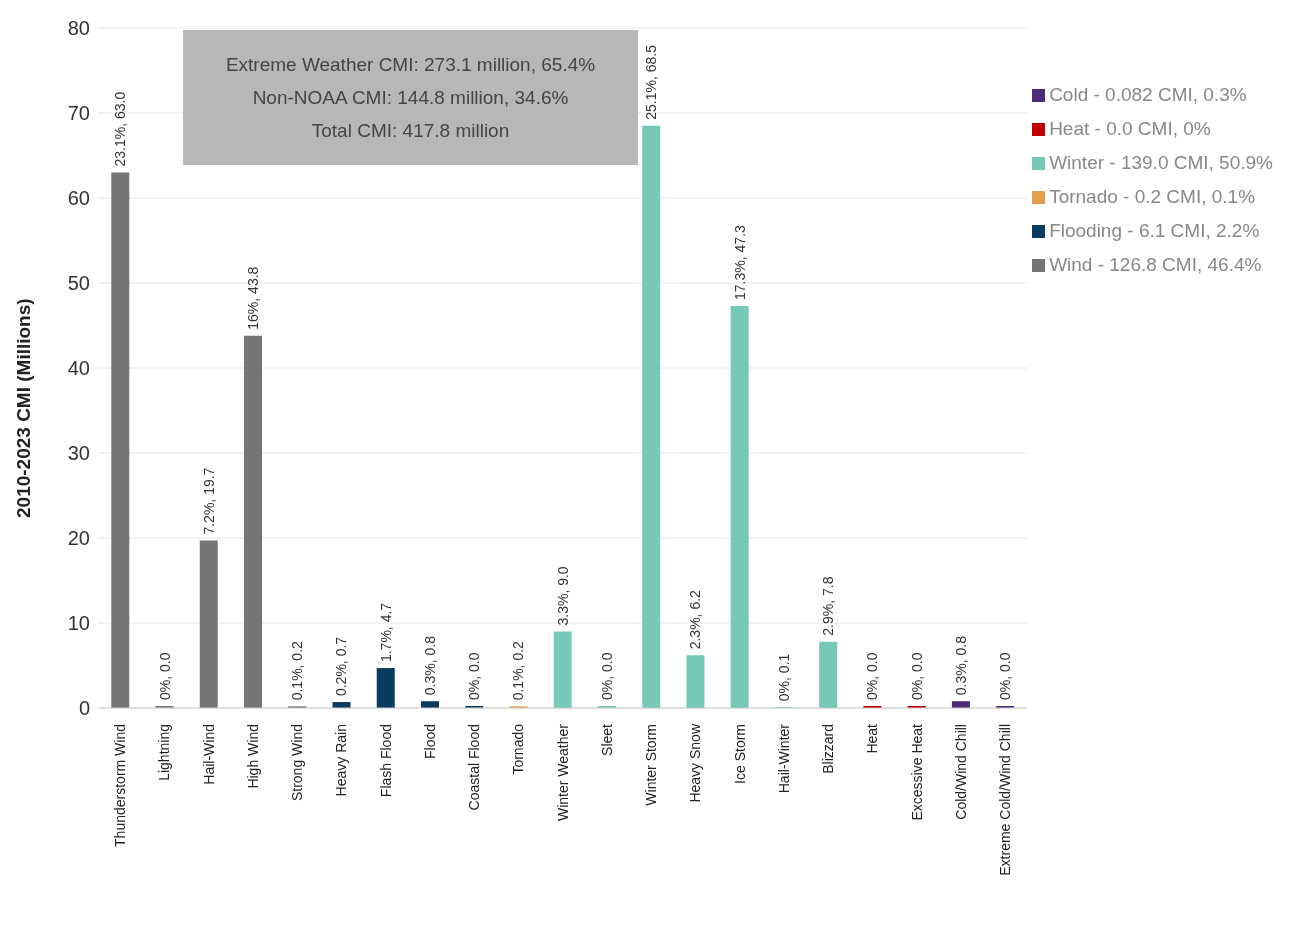 The width and height of the screenshot is (1295, 939). Describe the element at coordinates (828, 749) in the screenshot. I see `x-tick-label: Blizzard` at that location.